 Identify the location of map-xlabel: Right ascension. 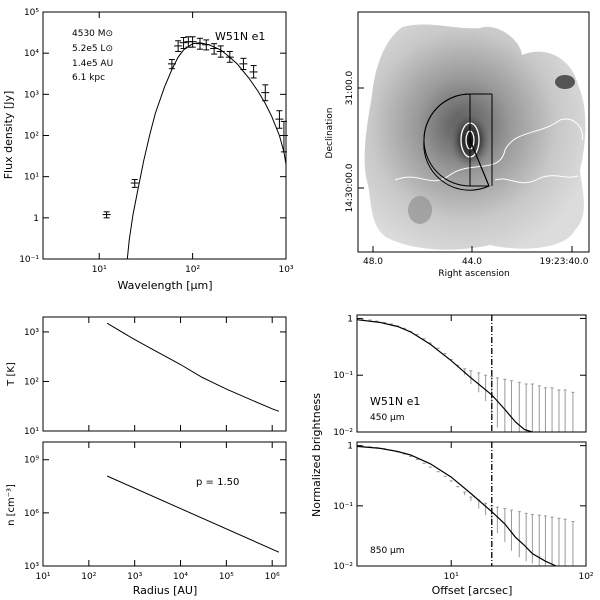
(473, 274).